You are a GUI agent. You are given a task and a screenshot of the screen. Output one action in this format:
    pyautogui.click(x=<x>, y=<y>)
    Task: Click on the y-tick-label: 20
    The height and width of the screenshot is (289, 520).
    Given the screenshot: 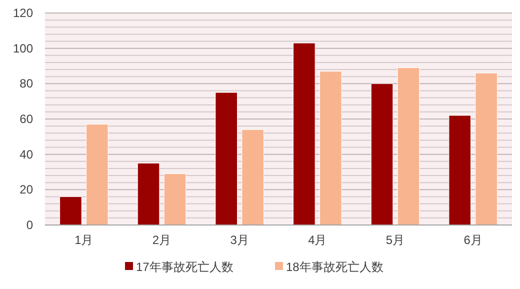 What is the action you would take?
    pyautogui.click(x=27, y=189)
    